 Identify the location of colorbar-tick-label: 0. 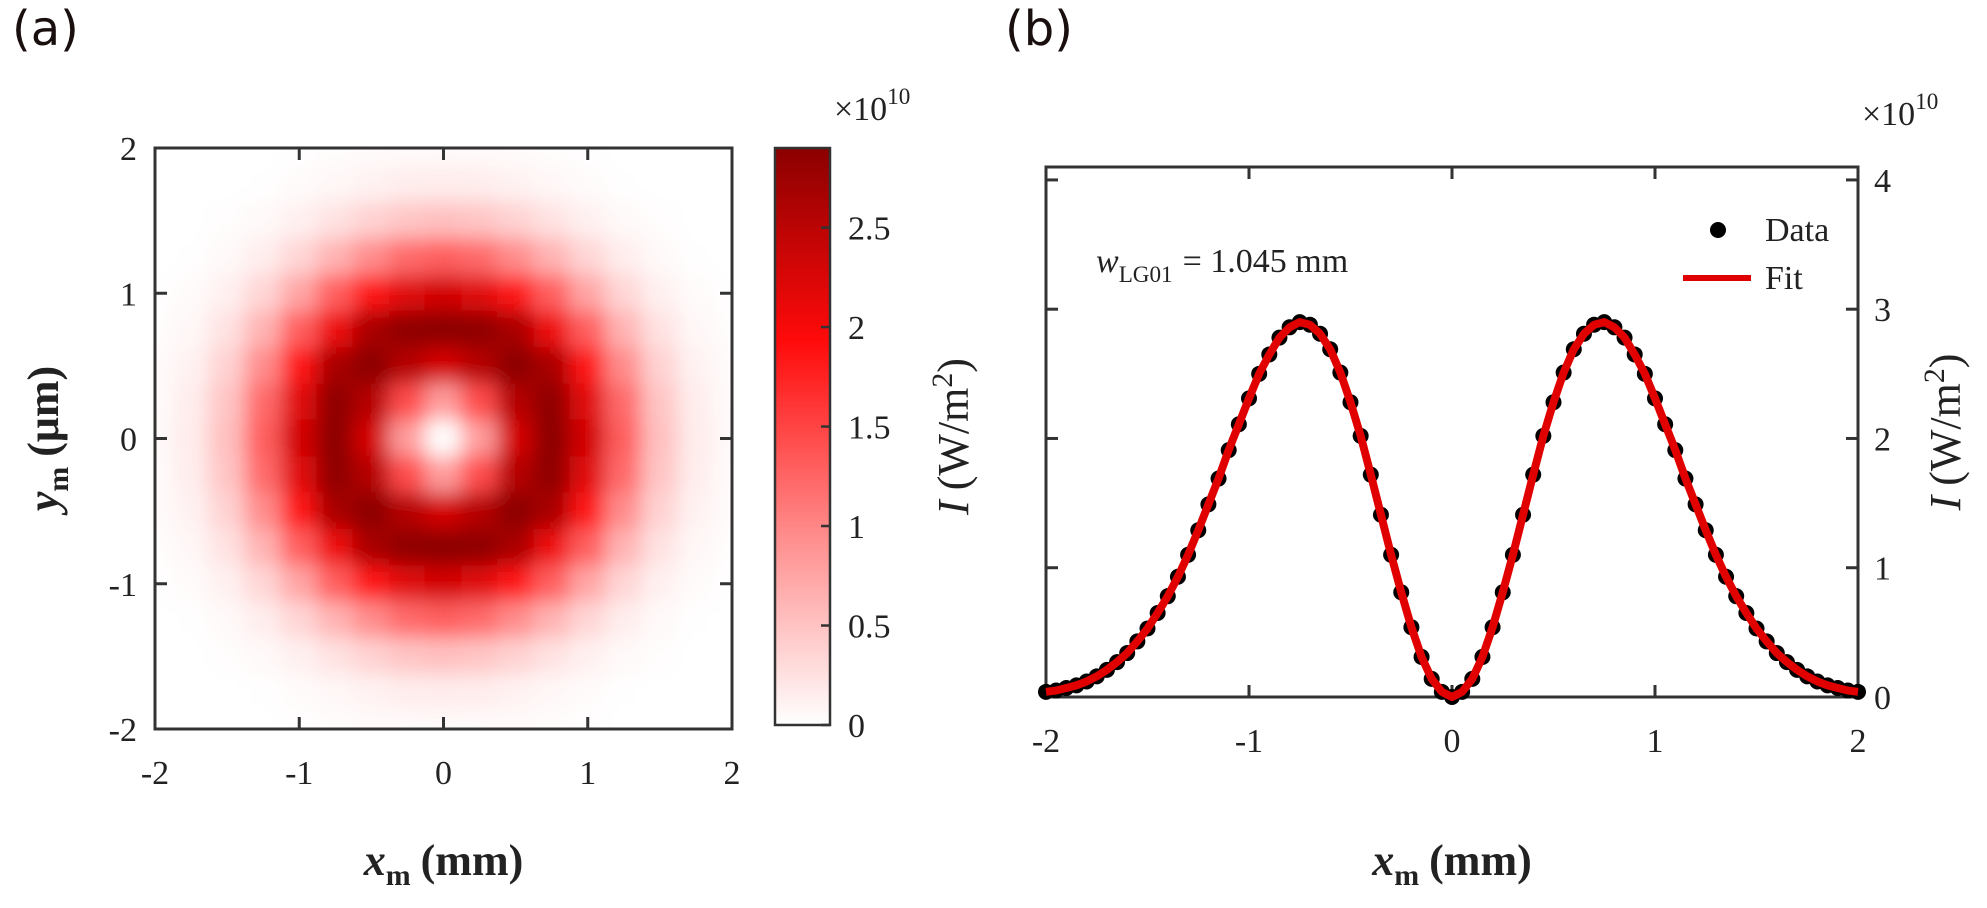
(856, 726).